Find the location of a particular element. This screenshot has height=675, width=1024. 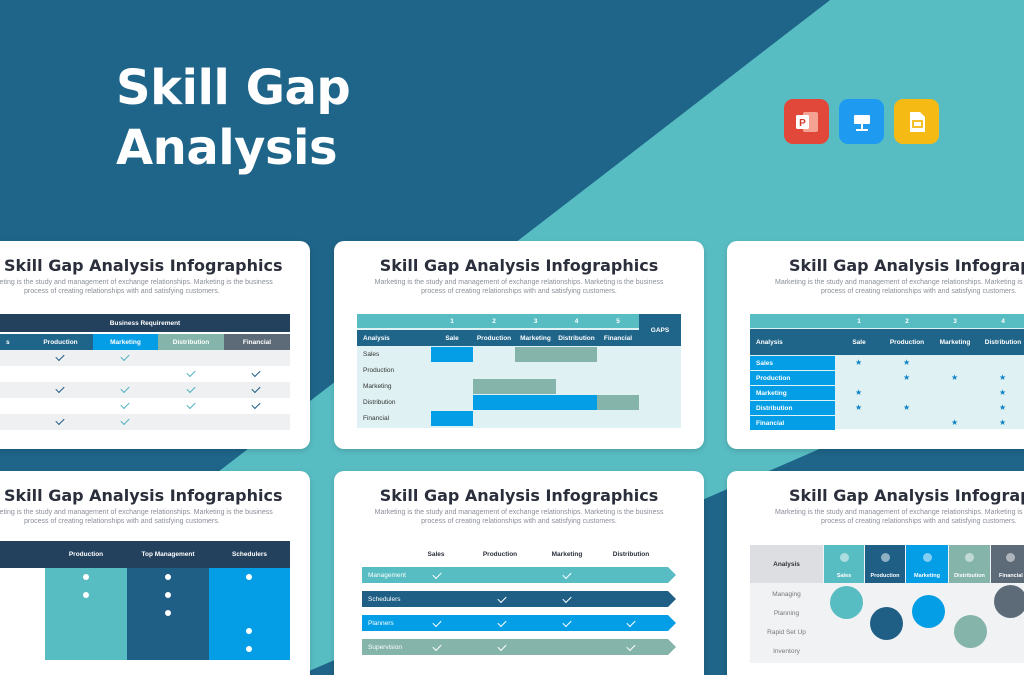

svg-text: P is located at coordinates (802, 123).